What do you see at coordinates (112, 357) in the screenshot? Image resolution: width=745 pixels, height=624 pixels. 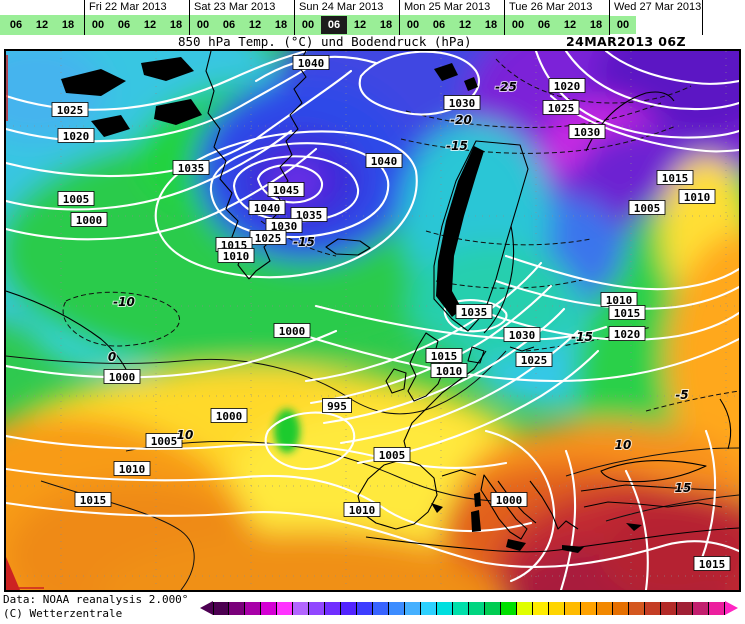 I see `temp-label: 0` at bounding box center [112, 357].